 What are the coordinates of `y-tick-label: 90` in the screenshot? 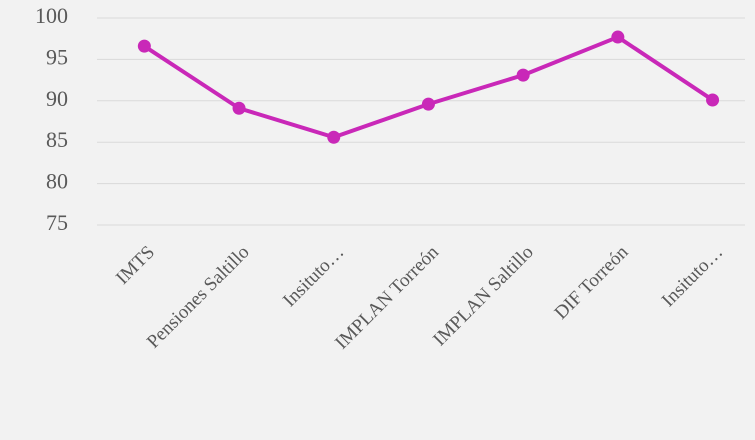 It's located at (57, 98).